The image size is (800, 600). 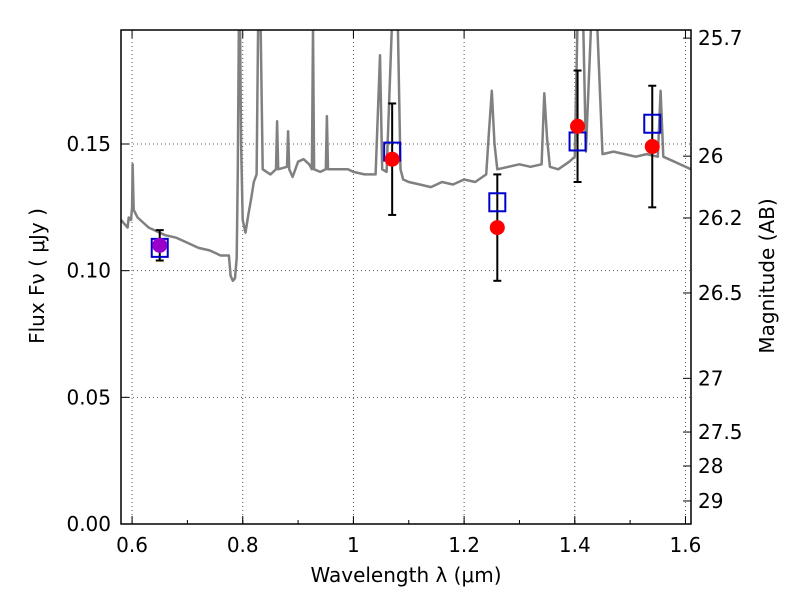 What do you see at coordinates (37, 276) in the screenshot?
I see `y-axis-label: Flux Fν ( μJy )` at bounding box center [37, 276].